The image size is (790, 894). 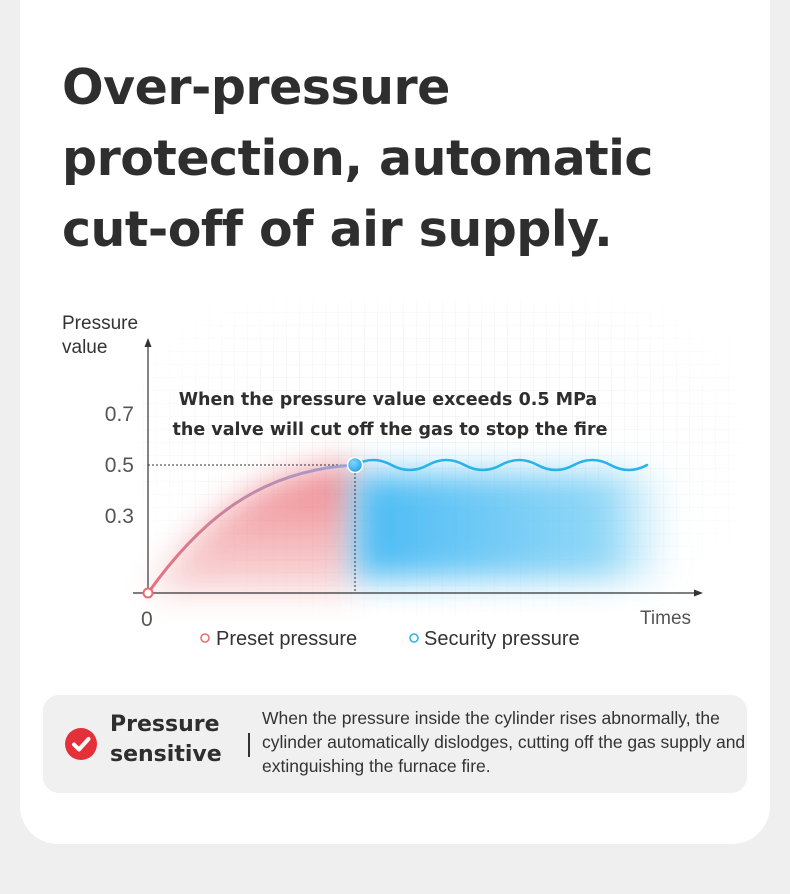 I want to click on y-tick-label-0-5: 0.5, so click(x=119, y=465).